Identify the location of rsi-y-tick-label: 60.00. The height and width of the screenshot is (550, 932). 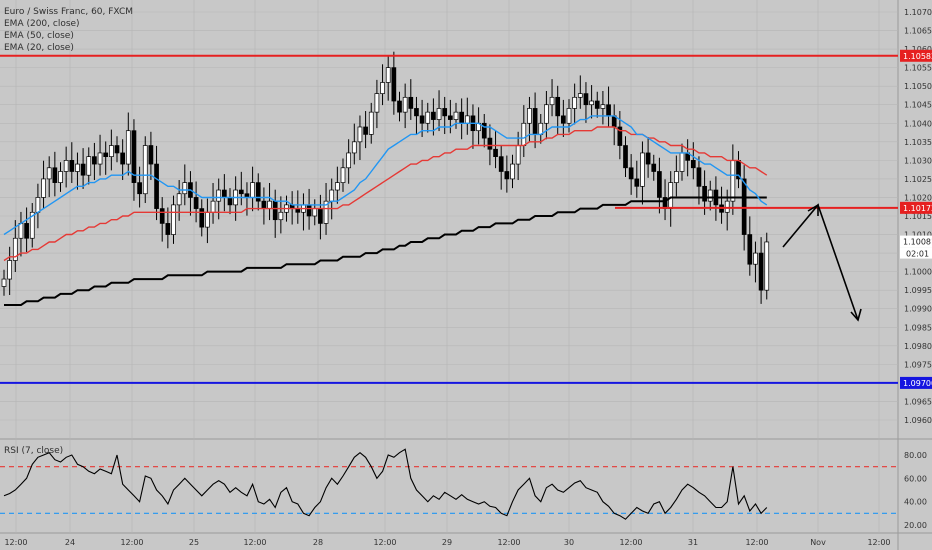
(915, 478).